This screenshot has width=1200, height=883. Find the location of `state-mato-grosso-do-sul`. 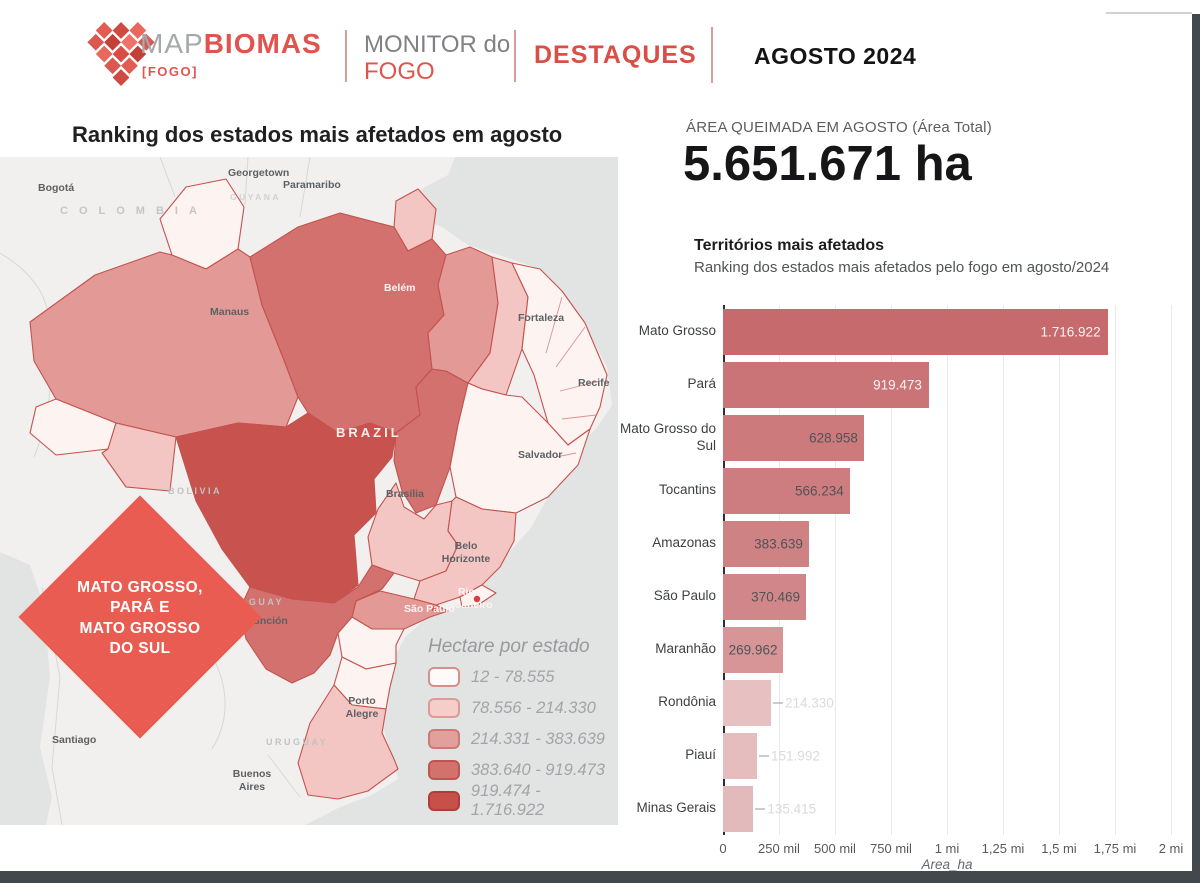

state-mato-grosso-do-sul is located at coordinates (317, 624).